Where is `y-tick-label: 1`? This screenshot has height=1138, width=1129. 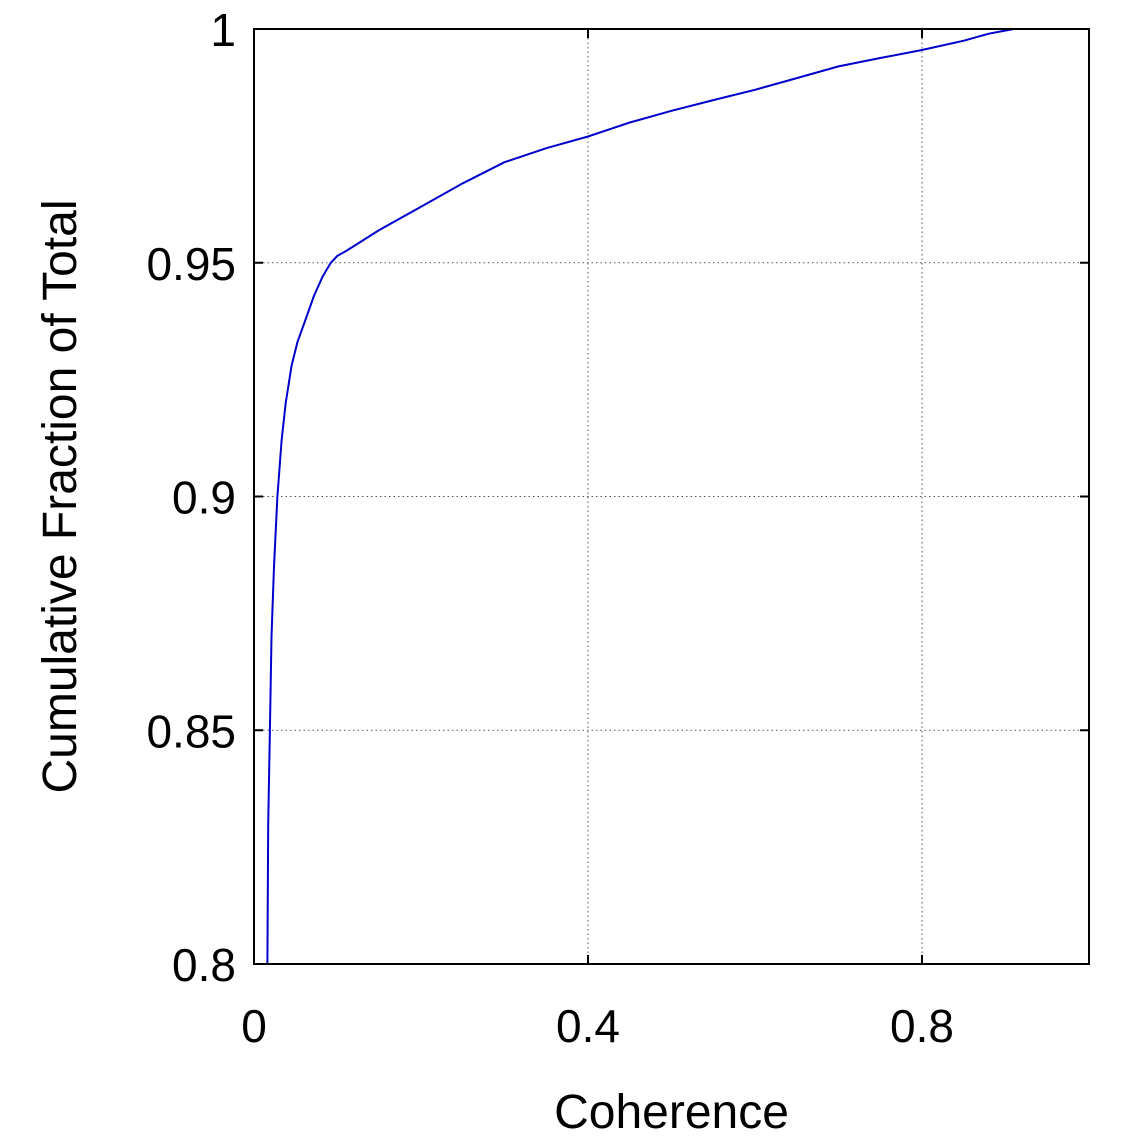
y-tick-label: 1 is located at coordinates (223, 30).